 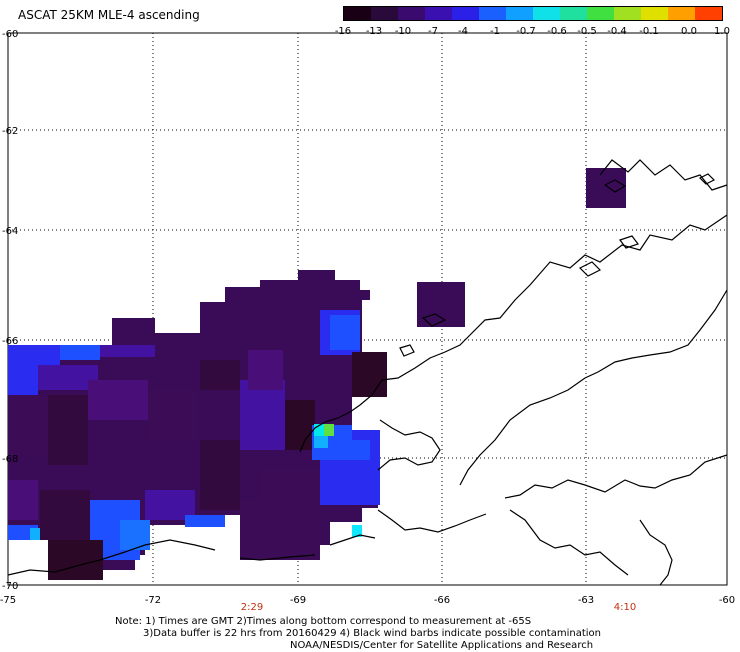 I want to click on lat-tick-label: -60, so click(x=10, y=34).